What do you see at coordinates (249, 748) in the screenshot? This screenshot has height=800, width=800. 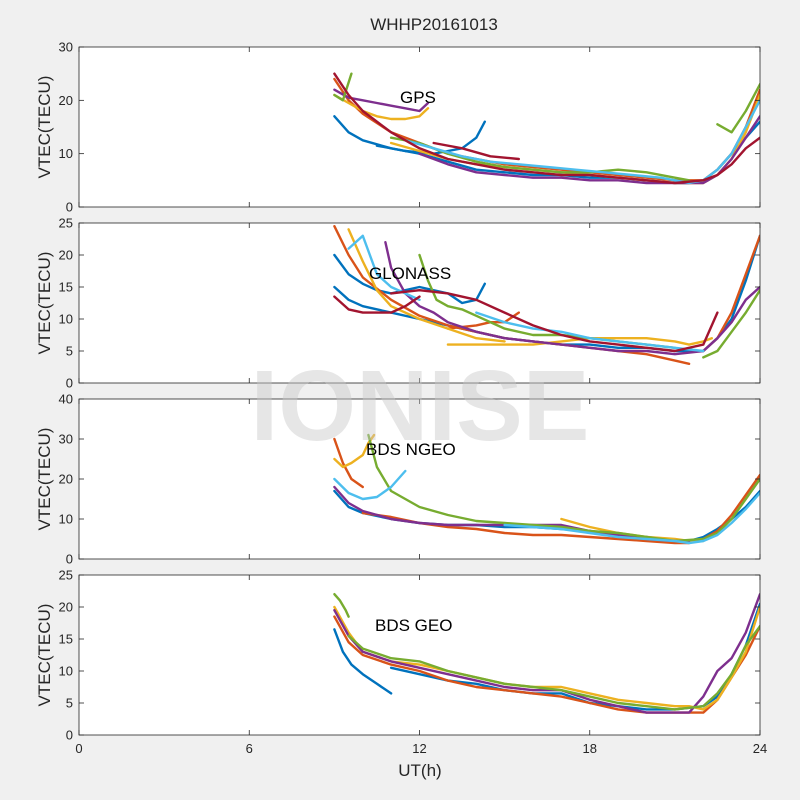 I see `x-tick-label: 6` at bounding box center [249, 748].